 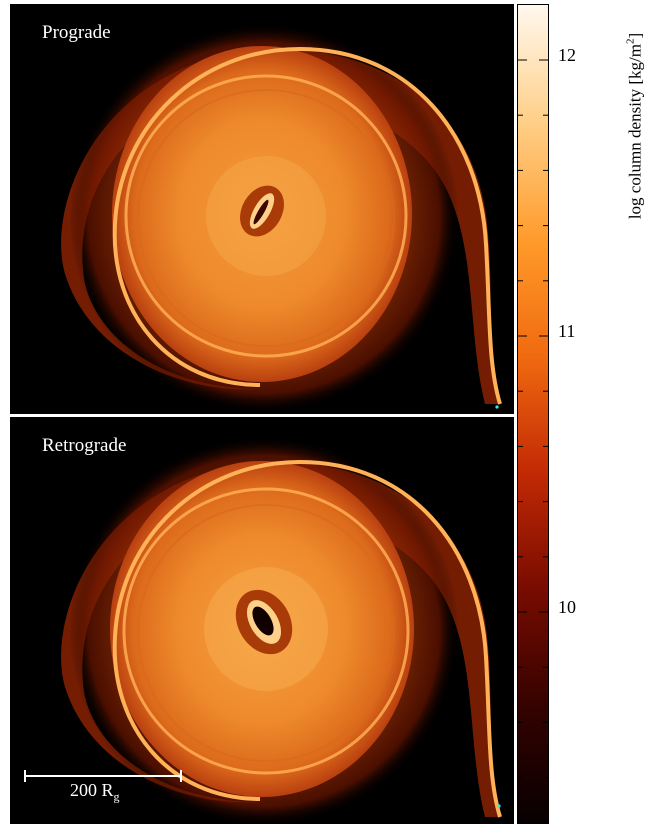 What do you see at coordinates (25, 776) in the screenshot?
I see `scale-bar-tick-left` at bounding box center [25, 776].